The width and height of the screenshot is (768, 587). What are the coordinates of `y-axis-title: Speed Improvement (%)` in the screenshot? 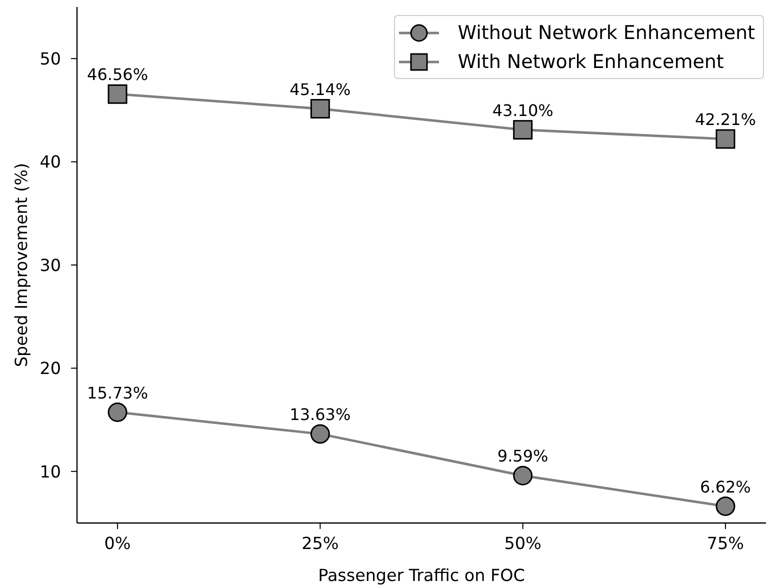 It's located at (21, 265).